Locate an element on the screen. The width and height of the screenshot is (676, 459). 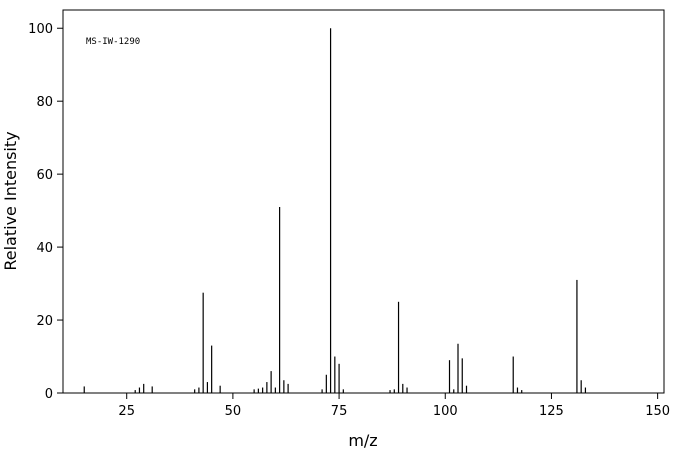
x-tick-label: 25 is located at coordinates (126, 411).